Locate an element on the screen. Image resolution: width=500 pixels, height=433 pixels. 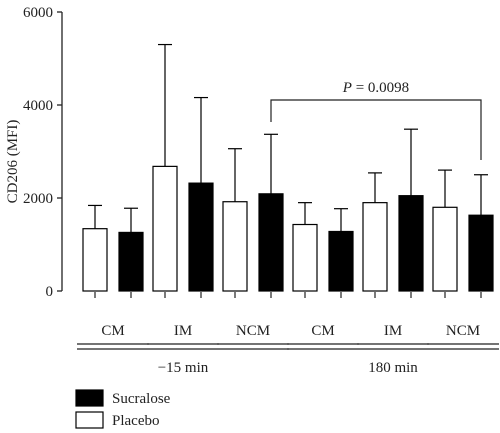
y-axis-title: CD206 (MFI) is located at coordinates (13, 162).